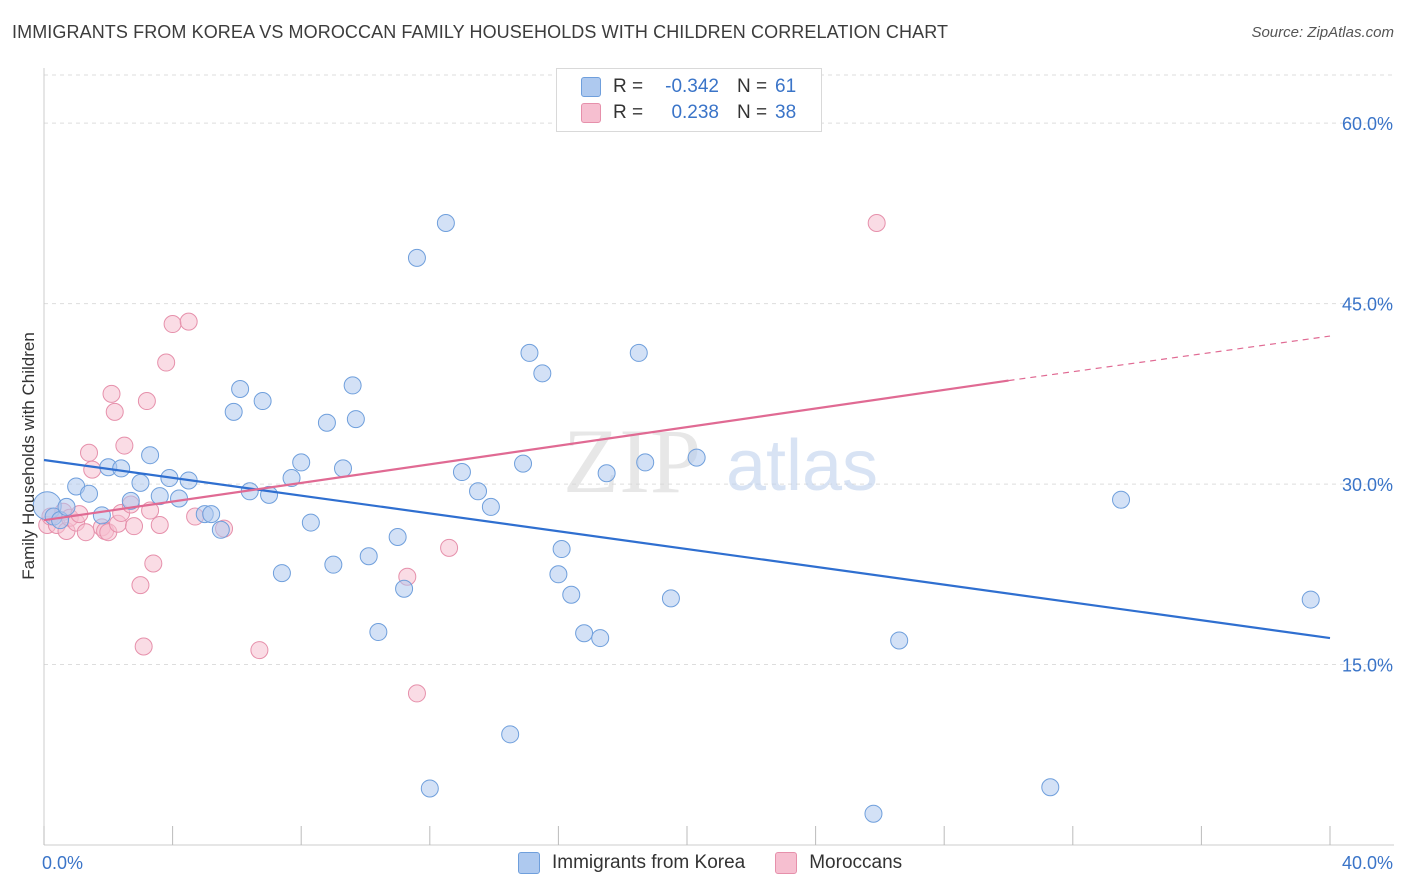  I want to click on legend-label-moroccans: Moroccans, so click(856, 862).